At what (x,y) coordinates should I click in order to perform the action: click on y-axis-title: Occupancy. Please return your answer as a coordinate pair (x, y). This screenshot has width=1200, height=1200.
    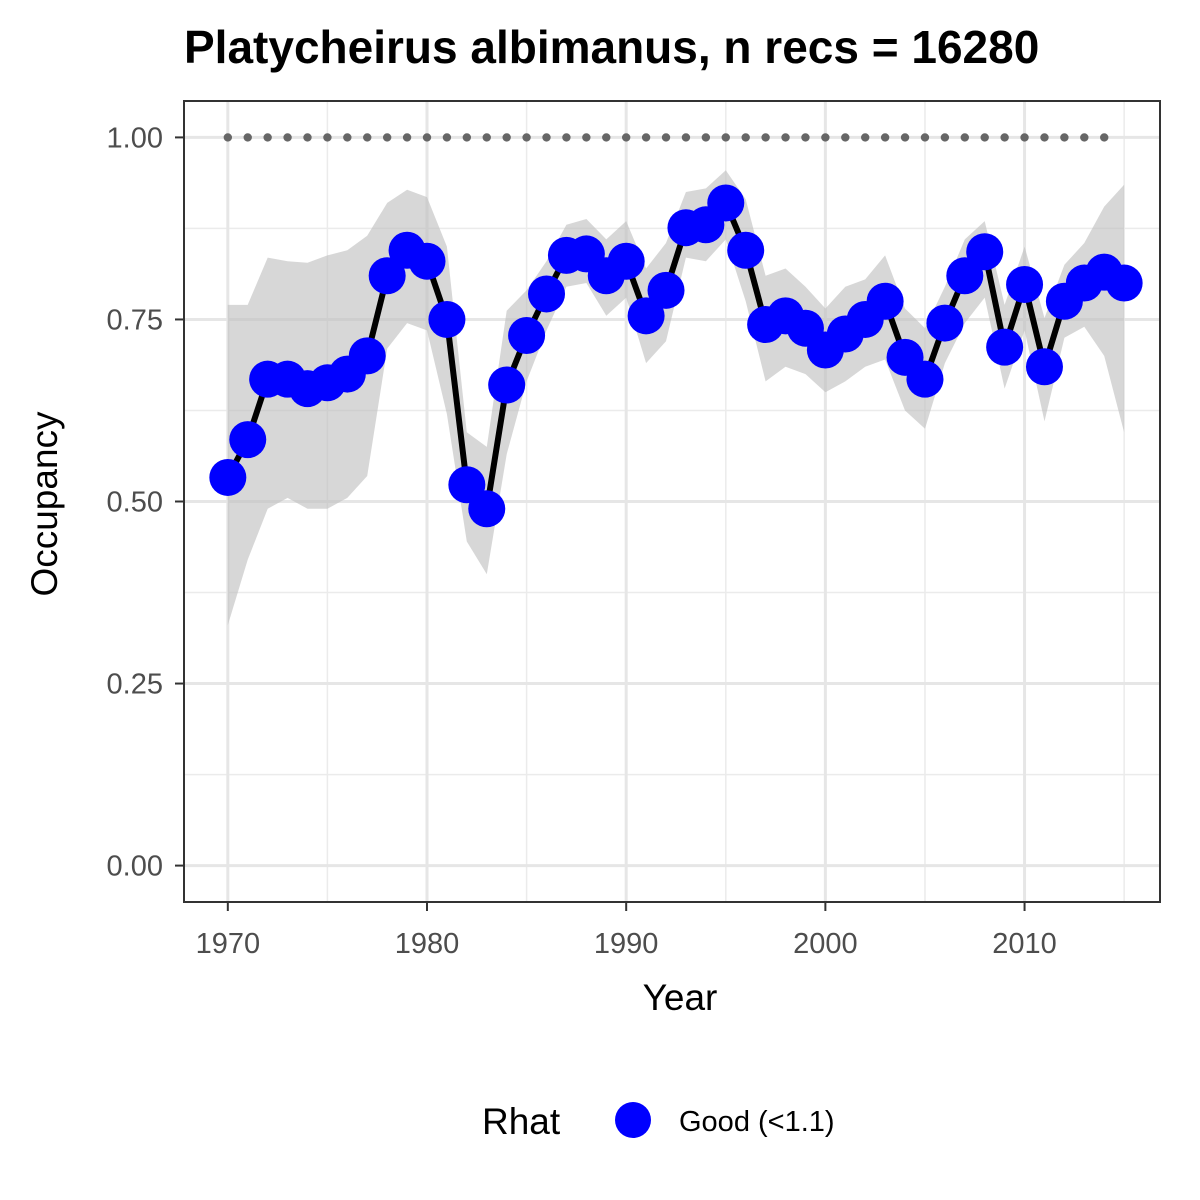
    Looking at the image, I should click on (44, 504).